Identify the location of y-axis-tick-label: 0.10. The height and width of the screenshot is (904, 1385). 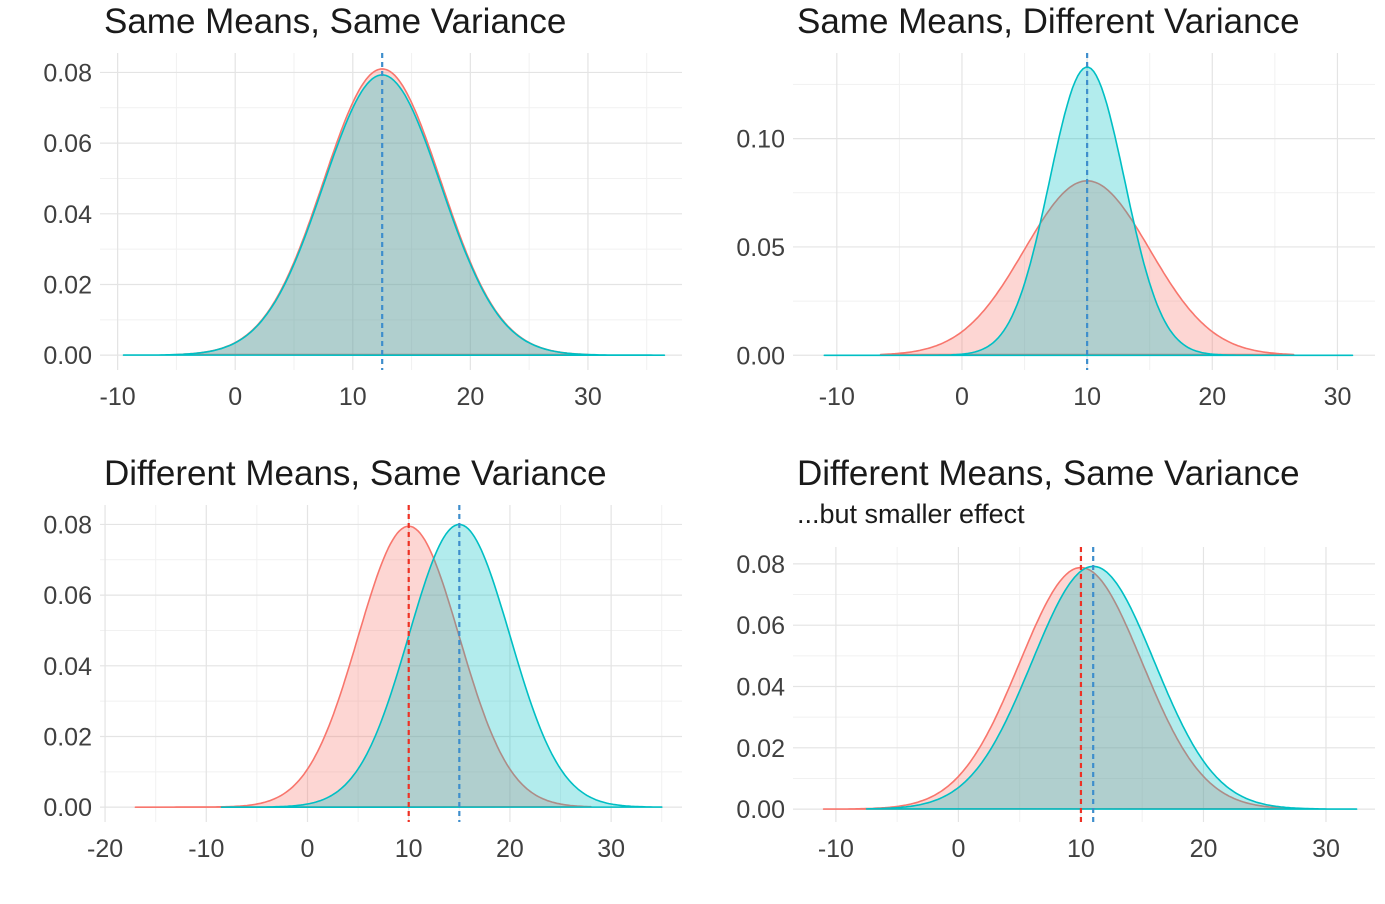
(760, 140).